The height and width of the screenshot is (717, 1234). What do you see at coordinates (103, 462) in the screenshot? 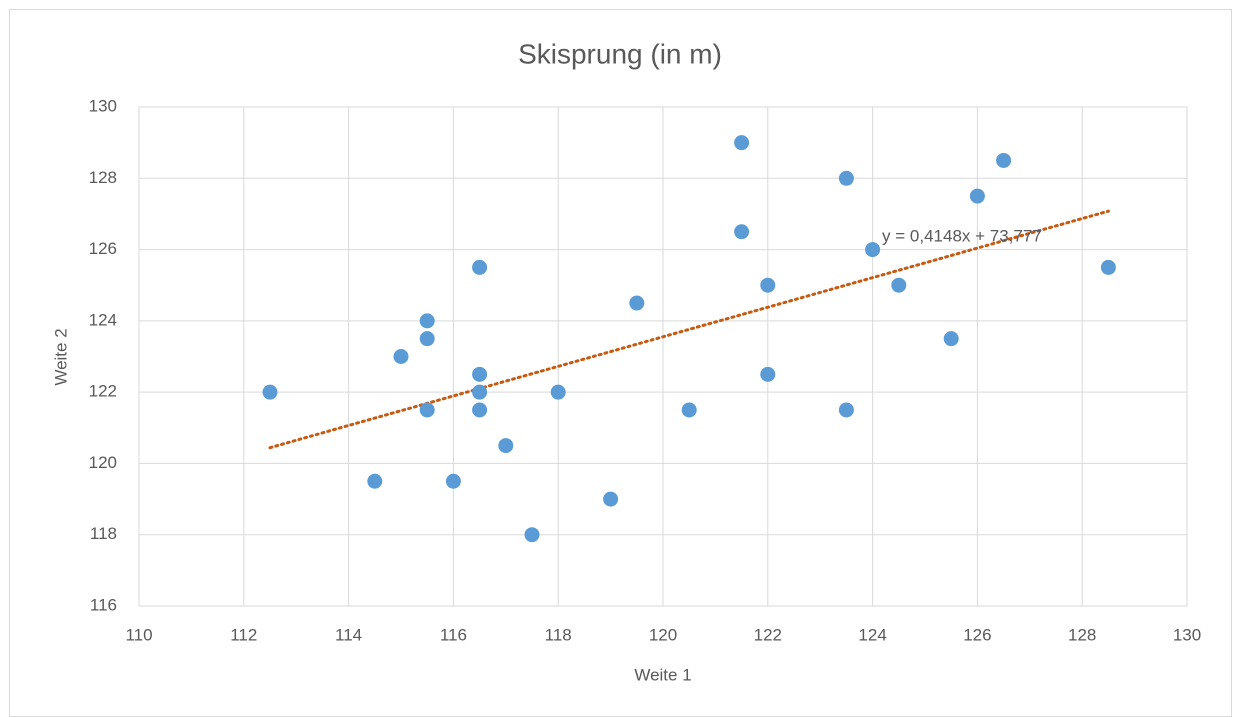
I see `y-tick-label: 120` at bounding box center [103, 462].